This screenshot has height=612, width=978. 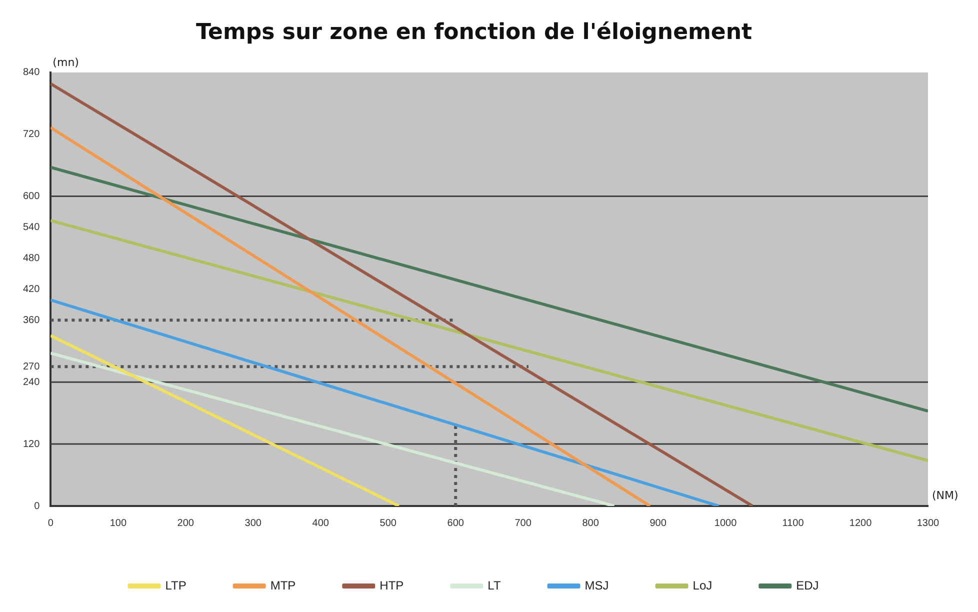 I want to click on x-tick-label: 300, so click(x=253, y=523).